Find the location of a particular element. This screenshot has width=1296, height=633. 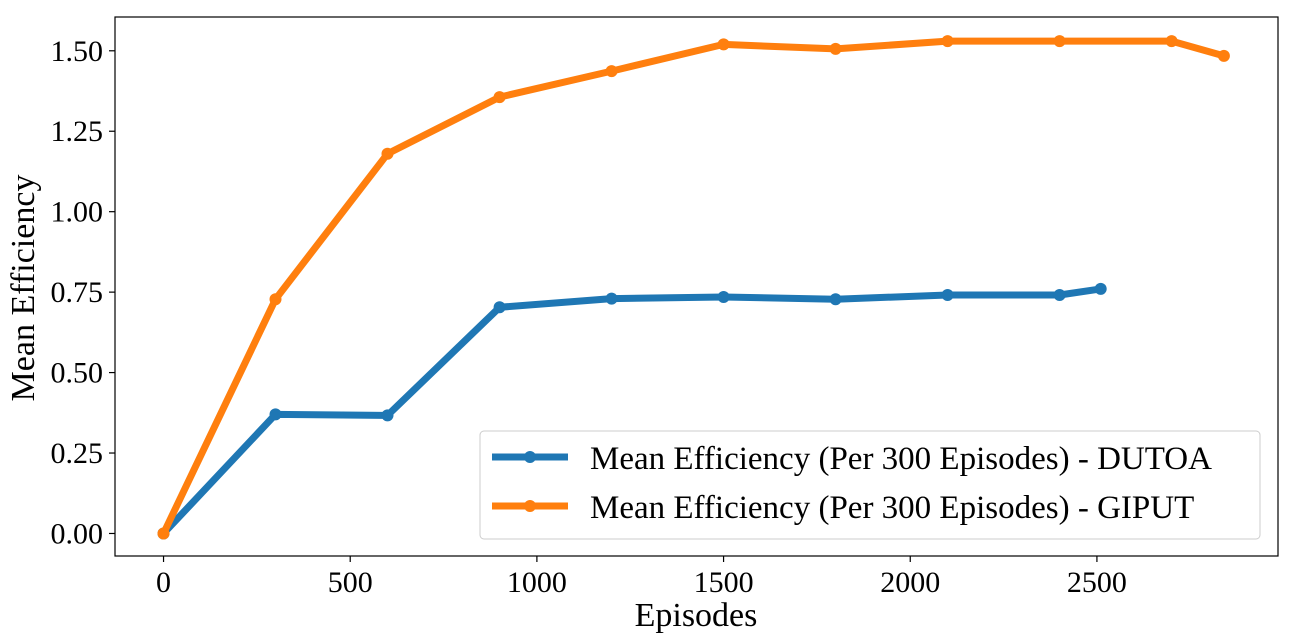

x-tick-label: 1000 is located at coordinates (537, 582).